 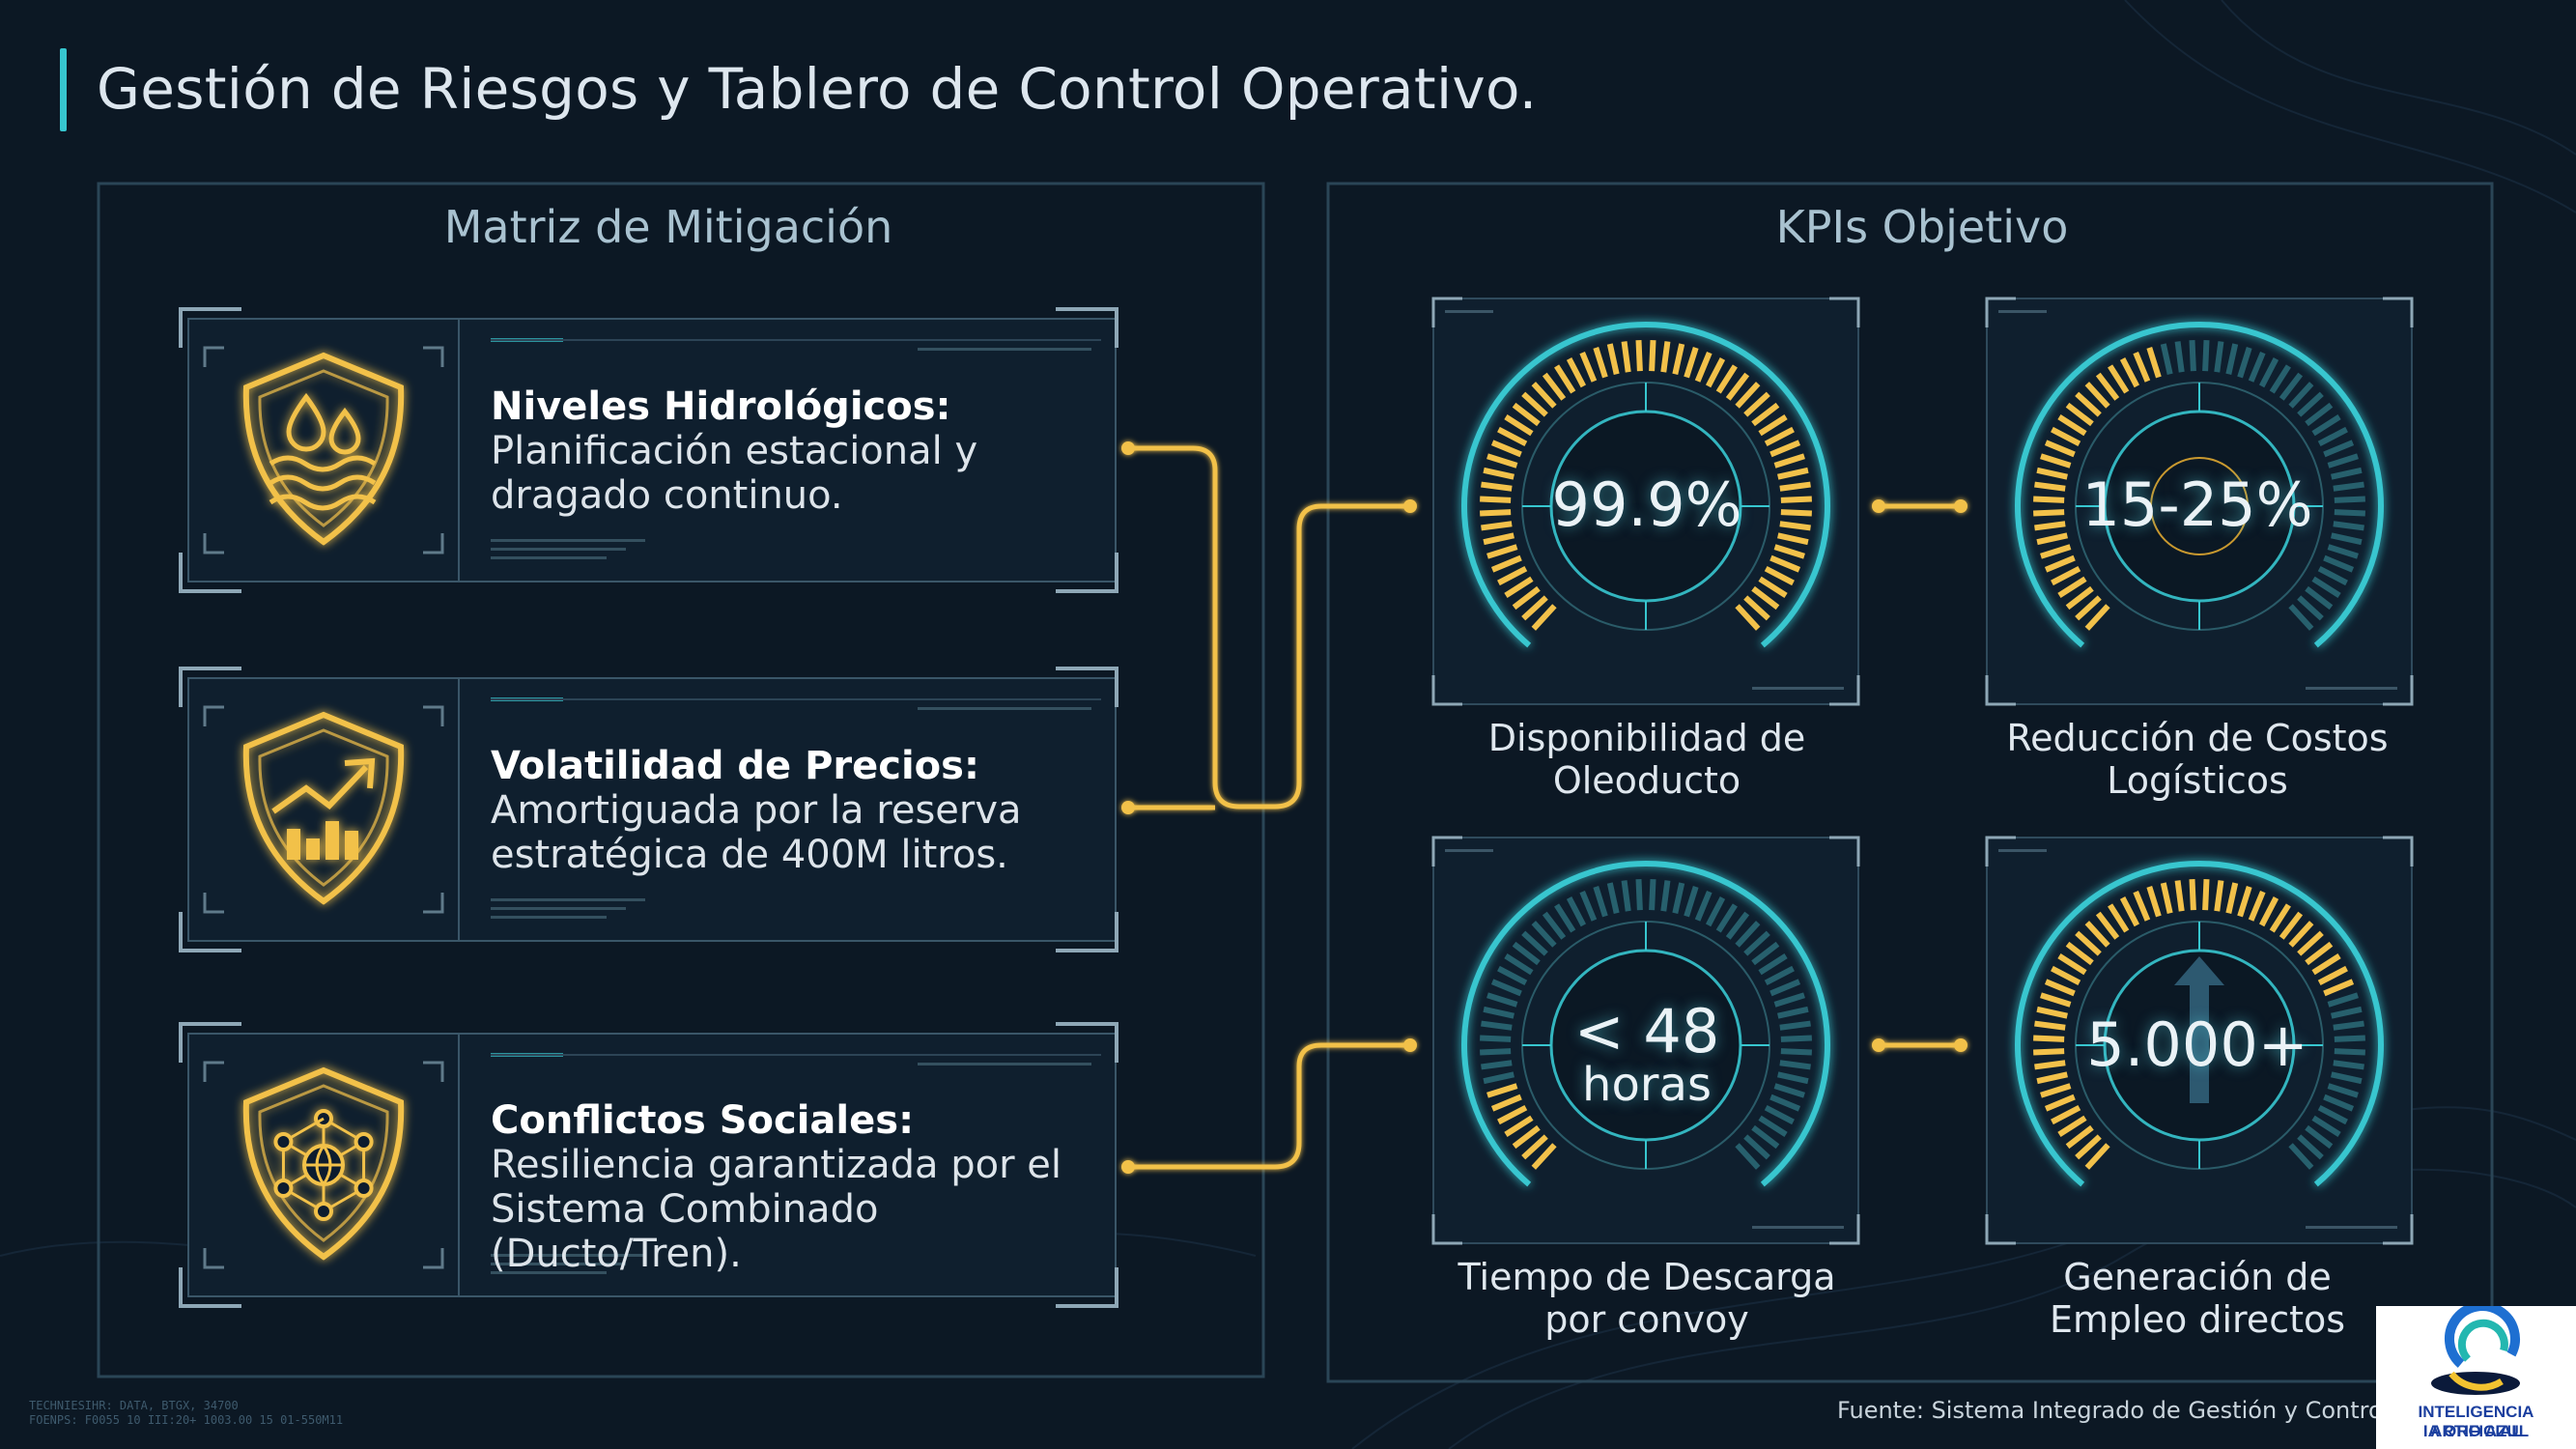 I want to click on rising-chart-shield-icon, so click(x=323, y=808).